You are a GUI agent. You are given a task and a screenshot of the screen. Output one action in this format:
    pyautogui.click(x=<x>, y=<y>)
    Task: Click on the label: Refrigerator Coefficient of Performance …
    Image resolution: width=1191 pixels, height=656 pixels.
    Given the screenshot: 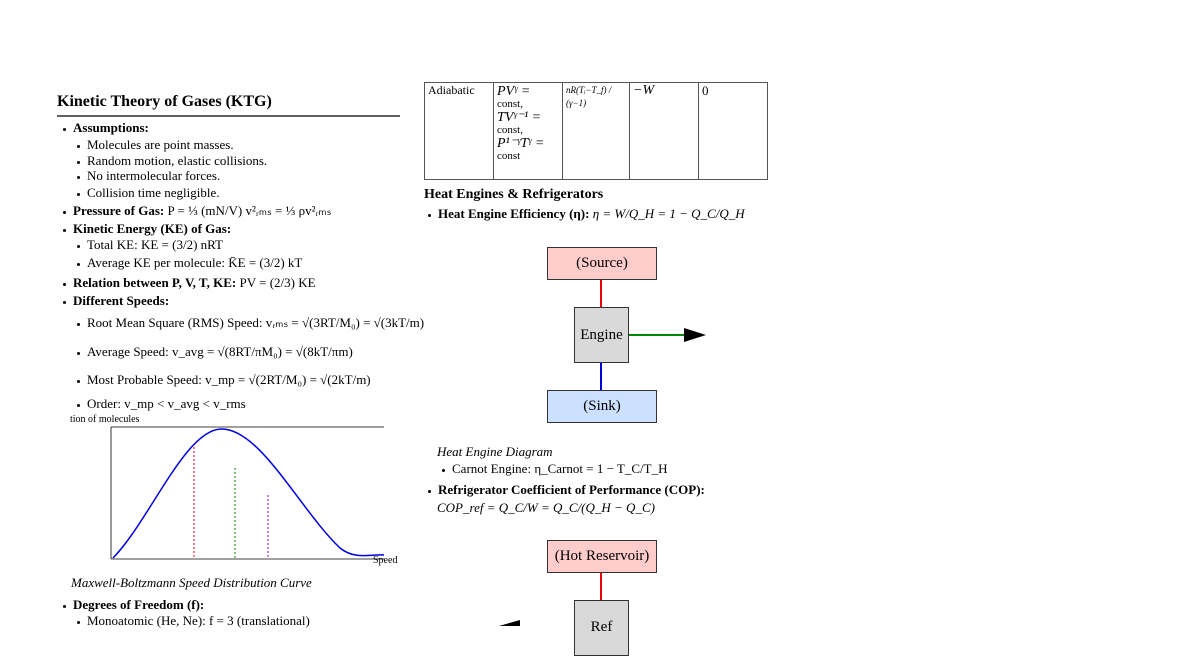 What is the action you would take?
    pyautogui.click(x=571, y=489)
    